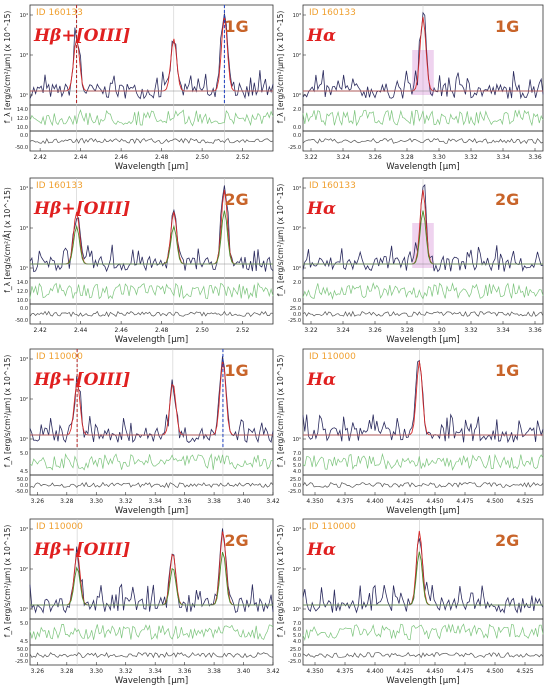 The height and width of the screenshot is (697, 550). I want to click on residual-tick-label: 0.0, so click(297, 301).